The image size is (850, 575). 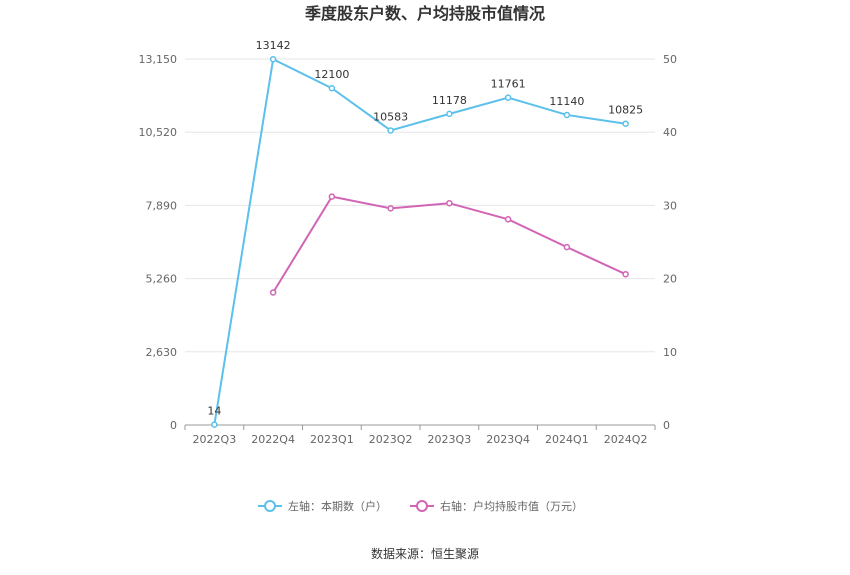 I want to click on data-label: 11761, so click(x=508, y=84).